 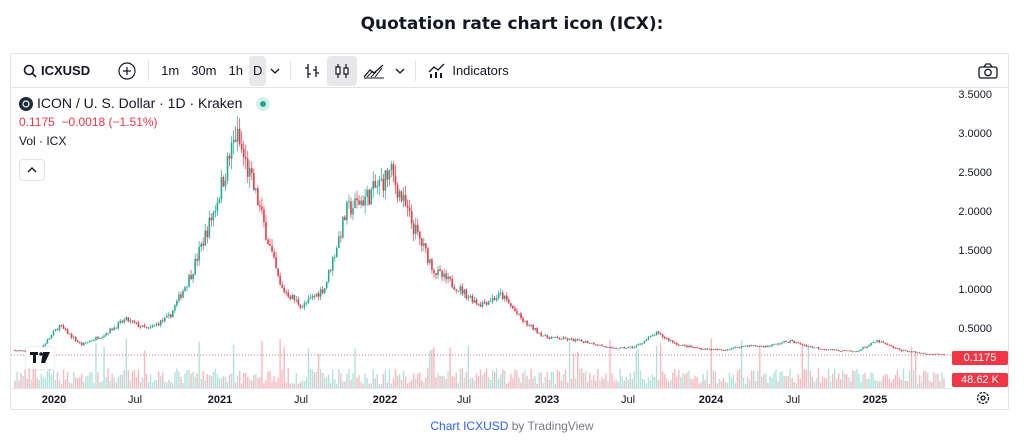 What do you see at coordinates (56, 71) in the screenshot?
I see `symbol-search: ICXUSD` at bounding box center [56, 71].